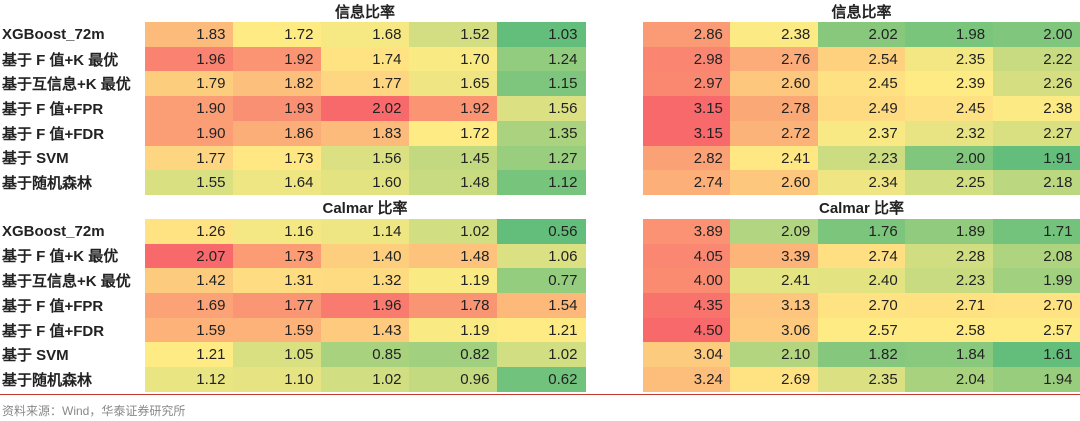  I want to click on table-cell: 1.64, so click(277, 183).